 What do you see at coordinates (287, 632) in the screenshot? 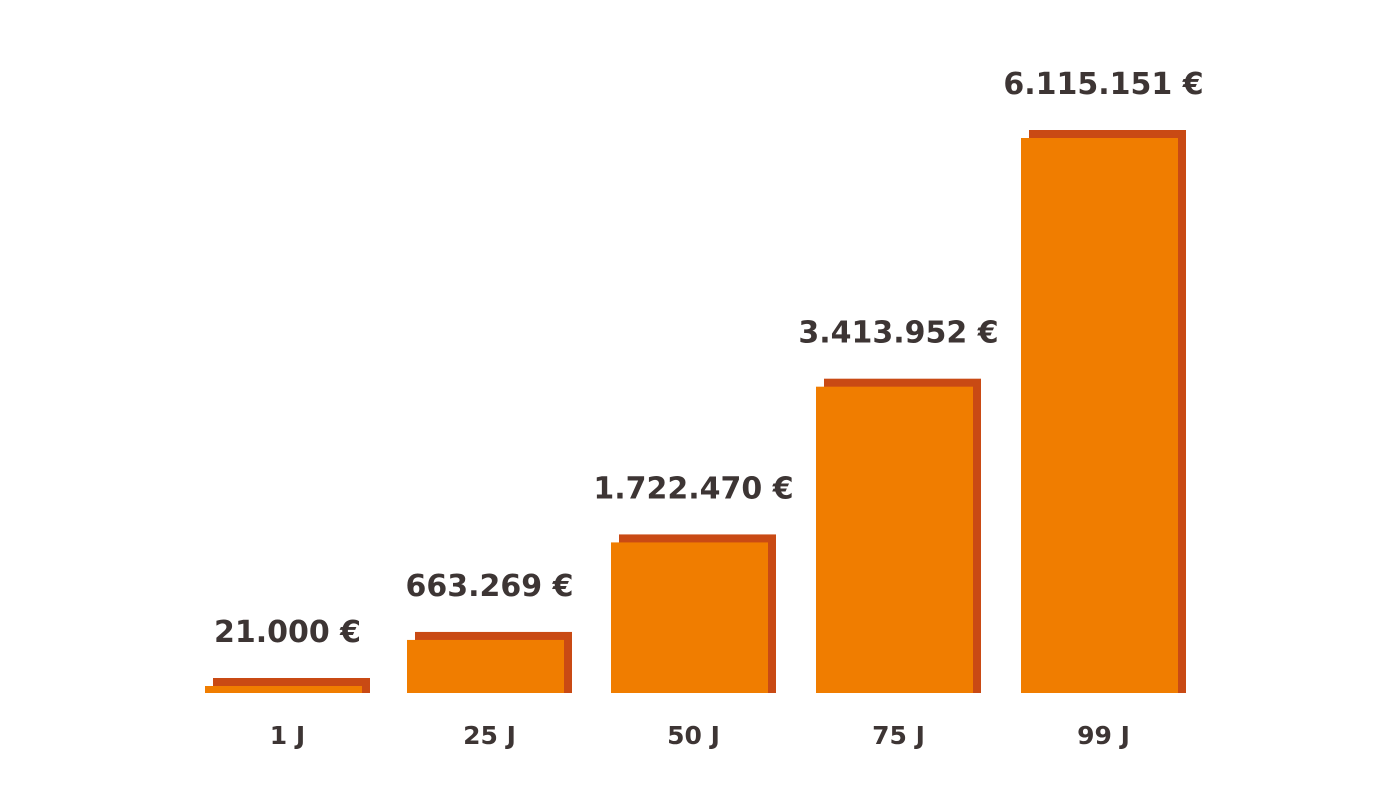
I see `bar-value-label: 21.000 €` at bounding box center [287, 632].